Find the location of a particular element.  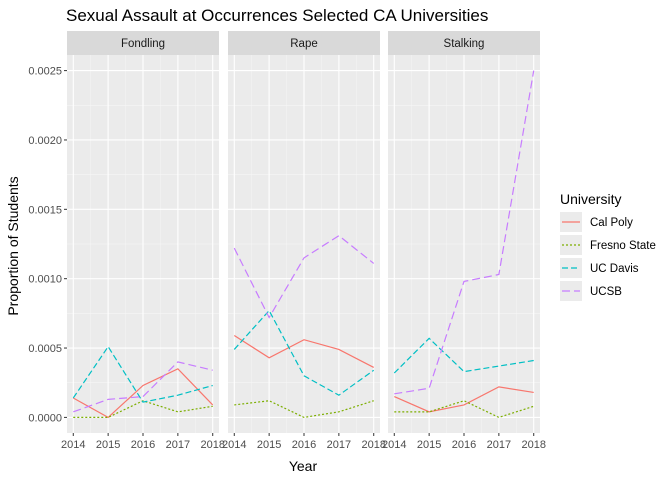

y-axis-title: Proportion of Students is located at coordinates (13, 245).